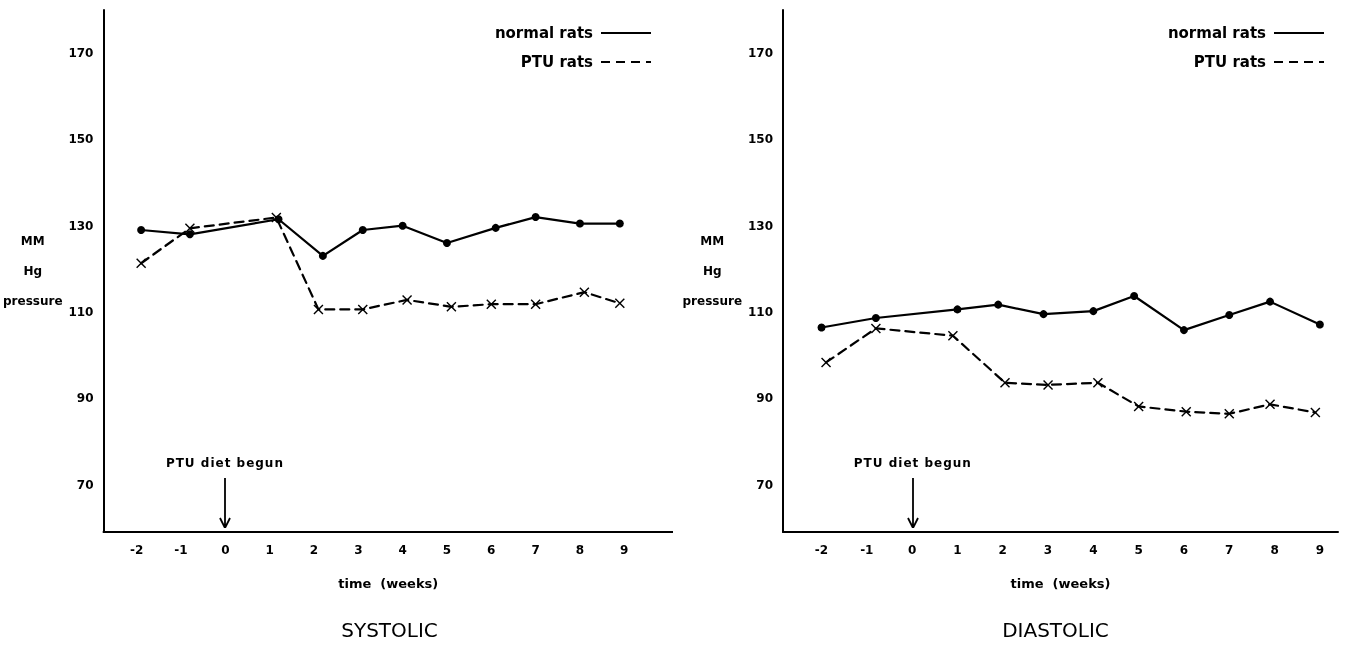 This screenshot has height=667, width=1346. What do you see at coordinates (1055, 630) in the screenshot?
I see `text: DIASTOLIC` at bounding box center [1055, 630].